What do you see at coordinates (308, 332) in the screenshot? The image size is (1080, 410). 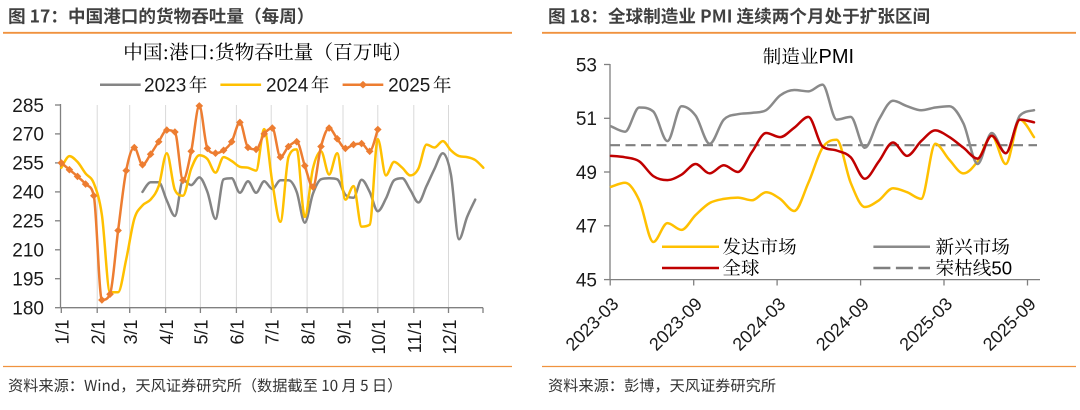 I see `svg-text: 8/1` at bounding box center [308, 332].